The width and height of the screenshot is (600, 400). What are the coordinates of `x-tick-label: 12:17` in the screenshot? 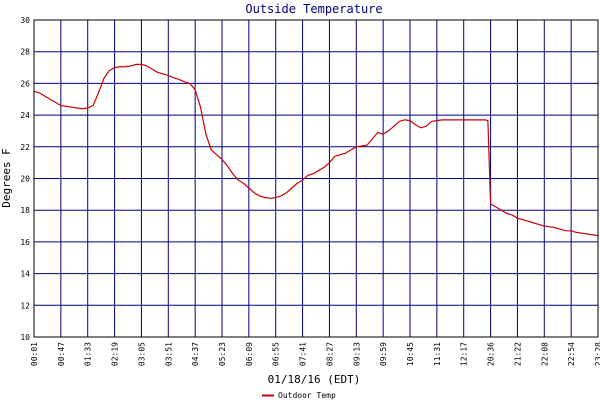 It's located at (464, 354).